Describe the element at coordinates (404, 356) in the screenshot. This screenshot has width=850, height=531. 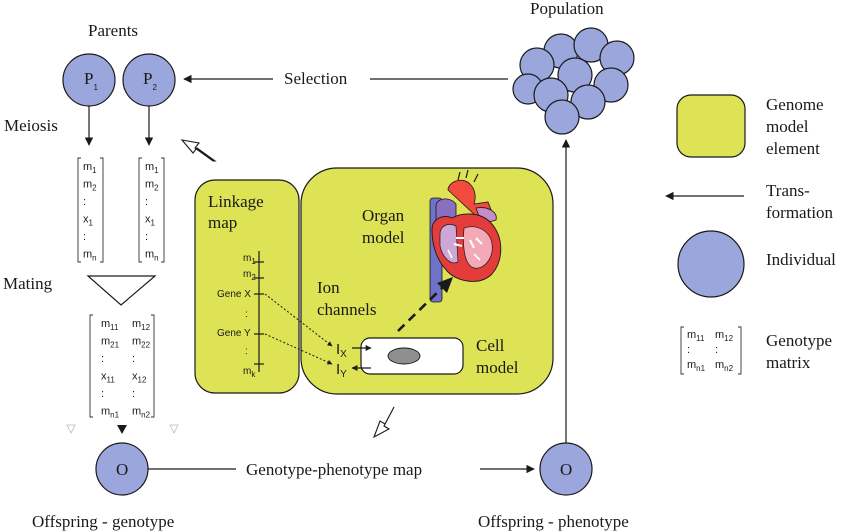
I see `cell-nucleus` at that location.